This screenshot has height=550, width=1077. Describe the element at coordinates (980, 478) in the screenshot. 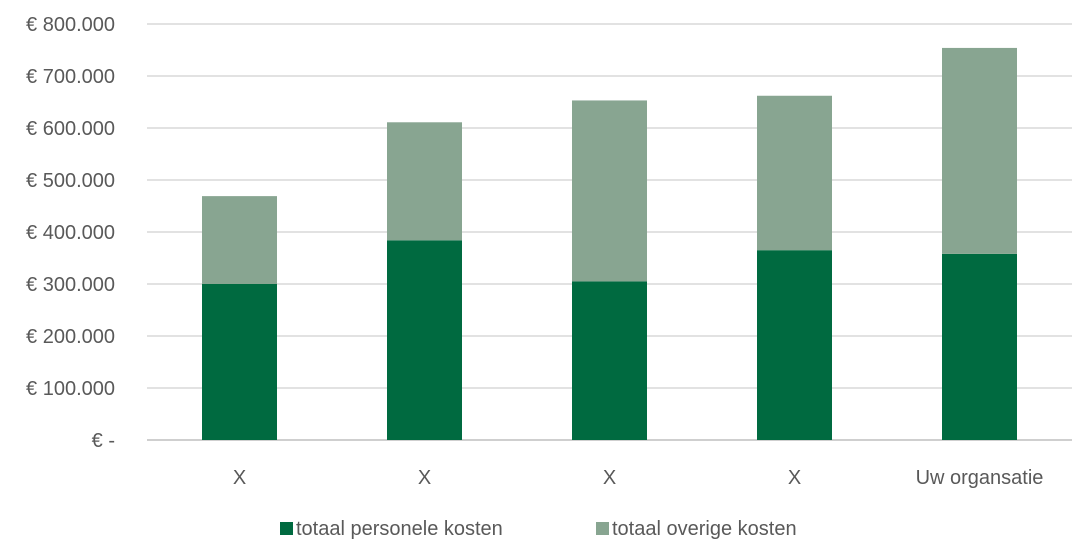

I see `x-category-label: Uw organsatie` at that location.